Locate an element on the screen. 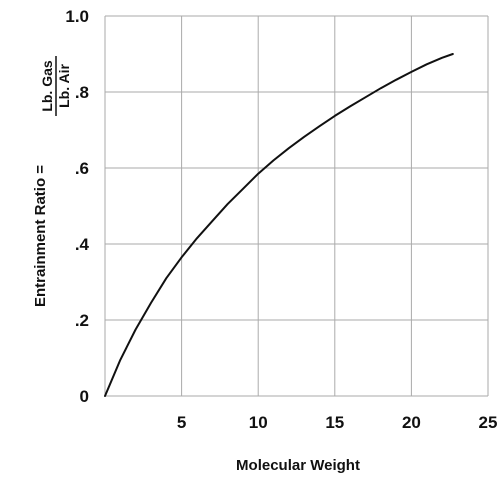 Image resolution: width=502 pixels, height=478 pixels. y-axis-title-fraction: Lb. Gas Lb. Air is located at coordinates (55, 86).